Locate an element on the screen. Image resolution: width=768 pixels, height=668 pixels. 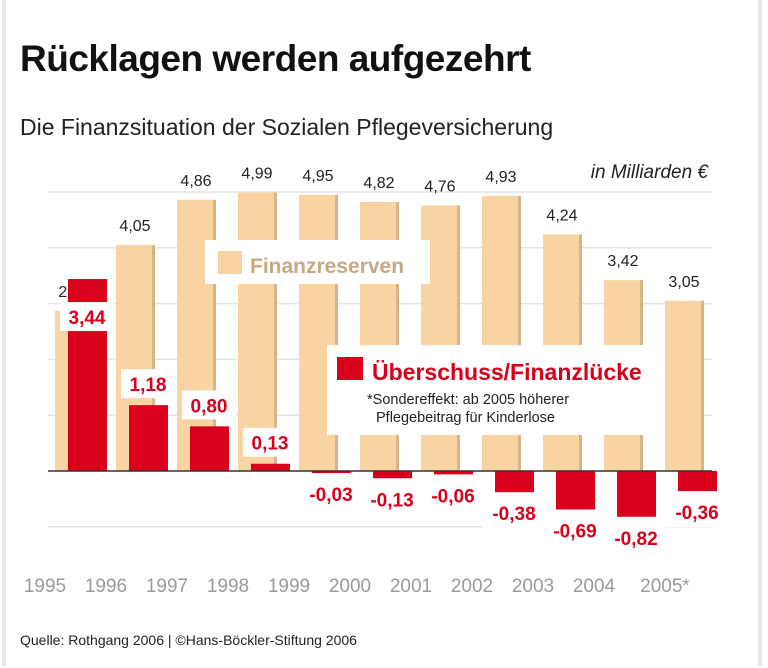
balance-value-label: -0,82 is located at coordinates (635, 539).